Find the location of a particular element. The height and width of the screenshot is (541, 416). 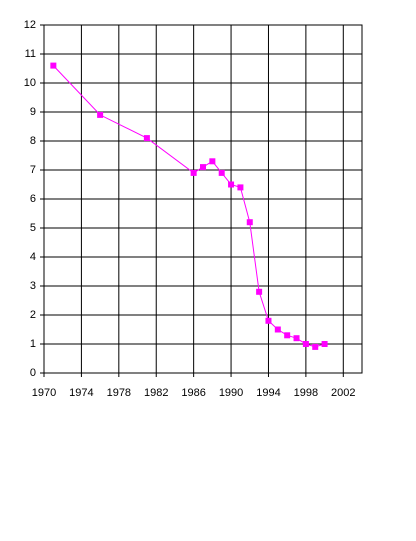

x-tick-label: 1978 is located at coordinates (119, 393).